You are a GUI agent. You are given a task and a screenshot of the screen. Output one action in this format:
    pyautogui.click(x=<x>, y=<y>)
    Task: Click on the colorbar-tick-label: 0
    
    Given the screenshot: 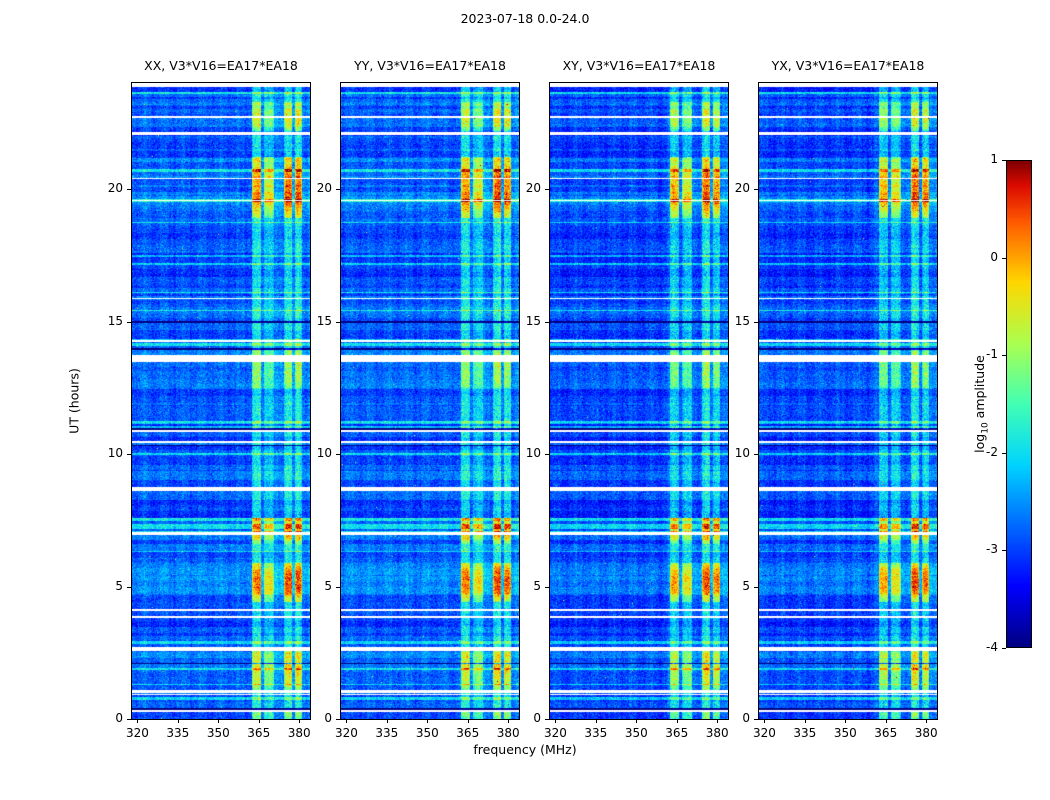 What is the action you would take?
    pyautogui.click(x=994, y=256)
    